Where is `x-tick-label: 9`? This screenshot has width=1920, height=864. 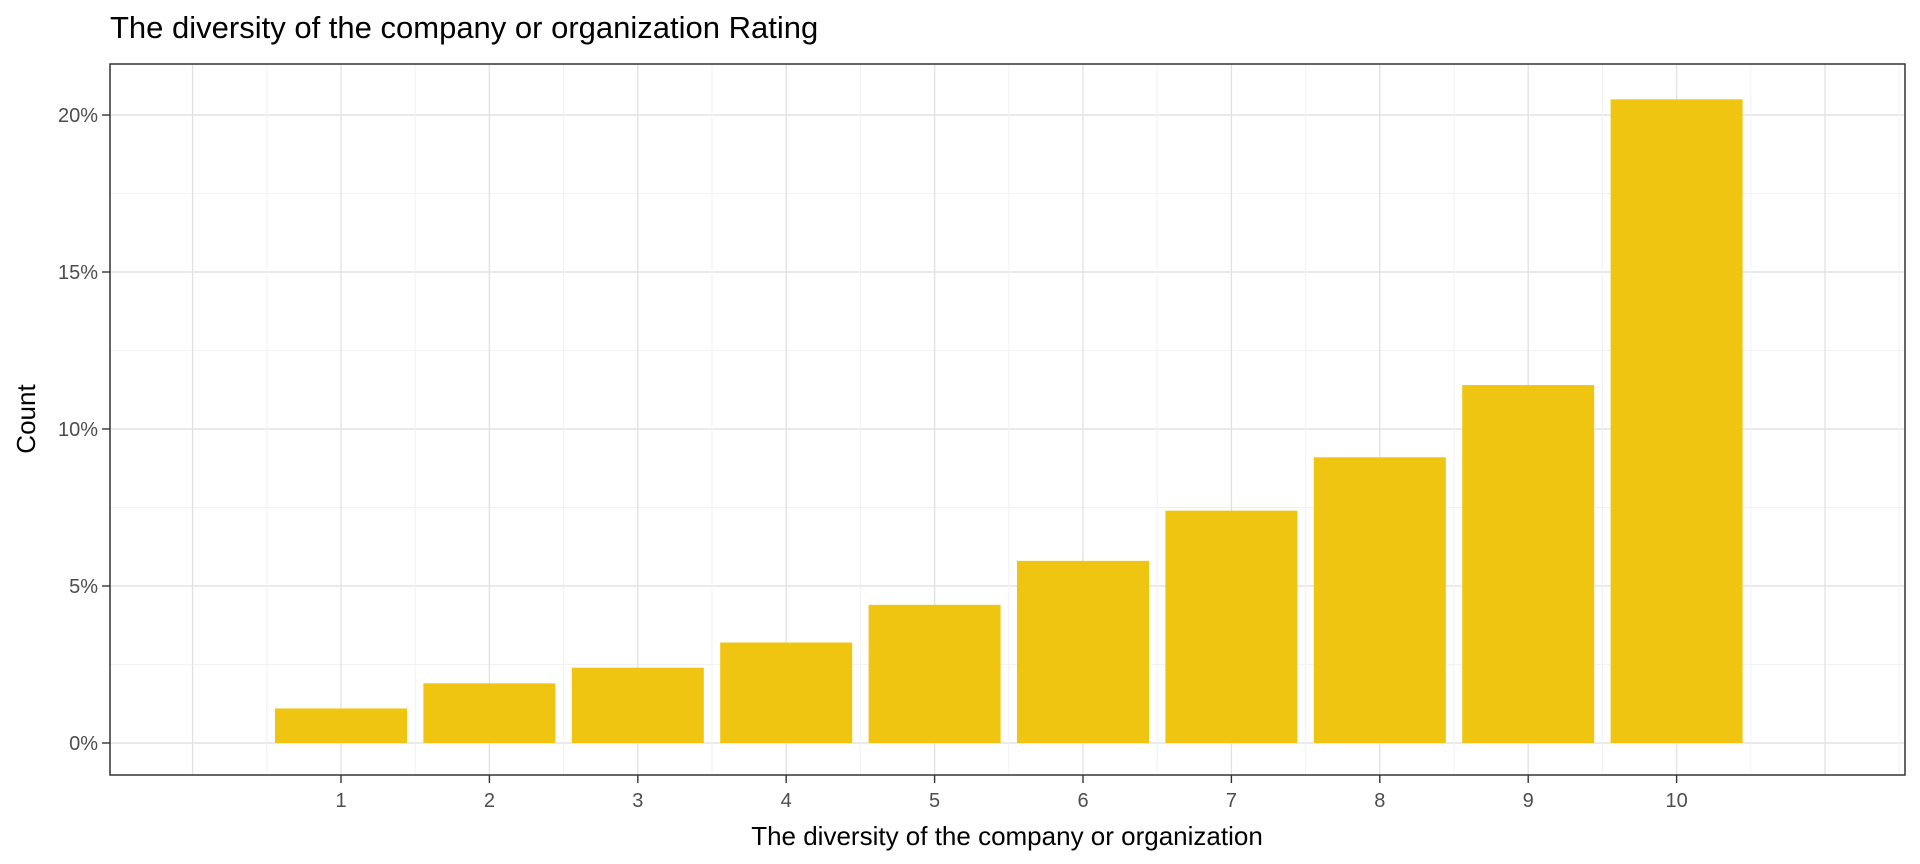
x-tick-label: 9 is located at coordinates (1528, 801).